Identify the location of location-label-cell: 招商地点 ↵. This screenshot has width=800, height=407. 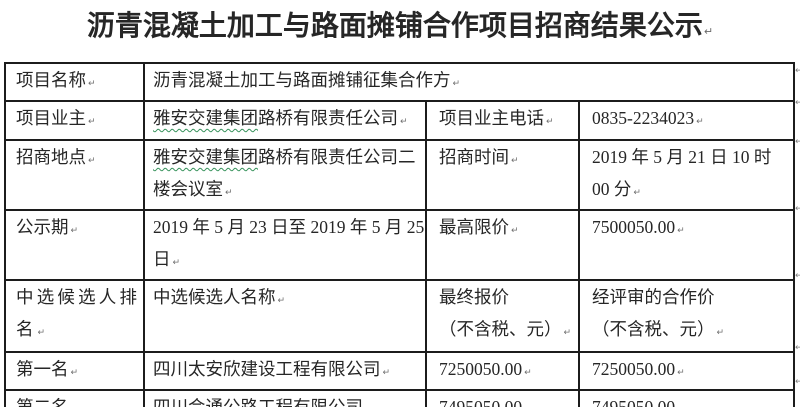
(74, 175).